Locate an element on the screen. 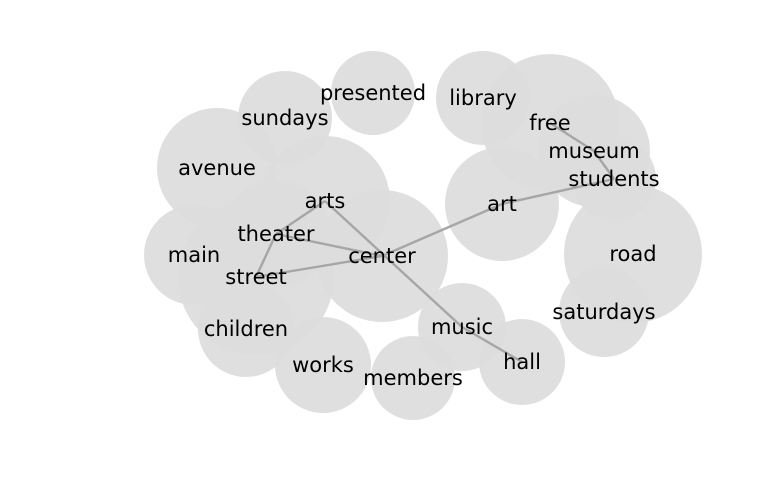 The height and width of the screenshot is (500, 768). word-label-members: members is located at coordinates (413, 378).